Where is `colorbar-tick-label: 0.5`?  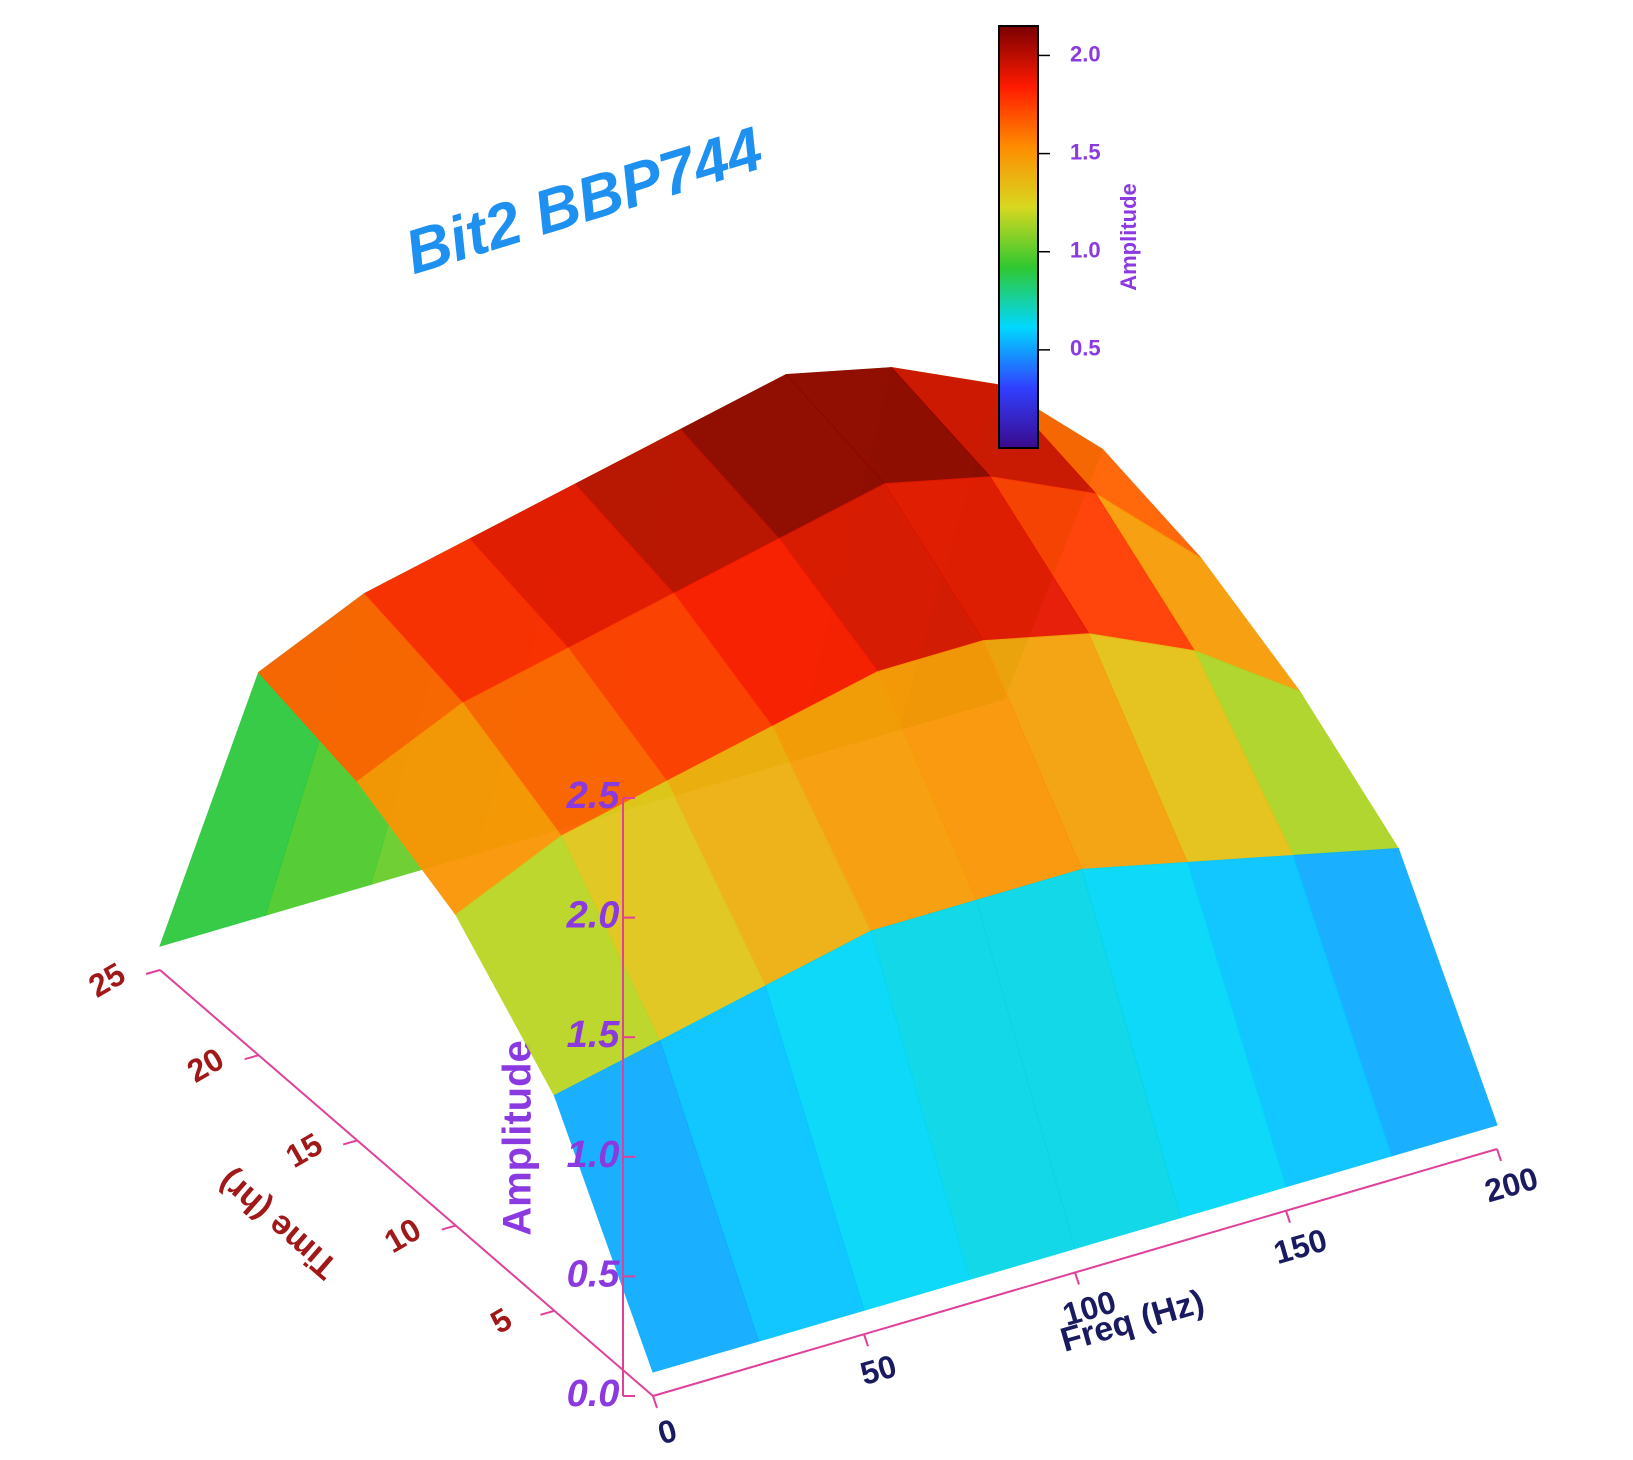 colorbar-tick-label: 0.5 is located at coordinates (1085, 348).